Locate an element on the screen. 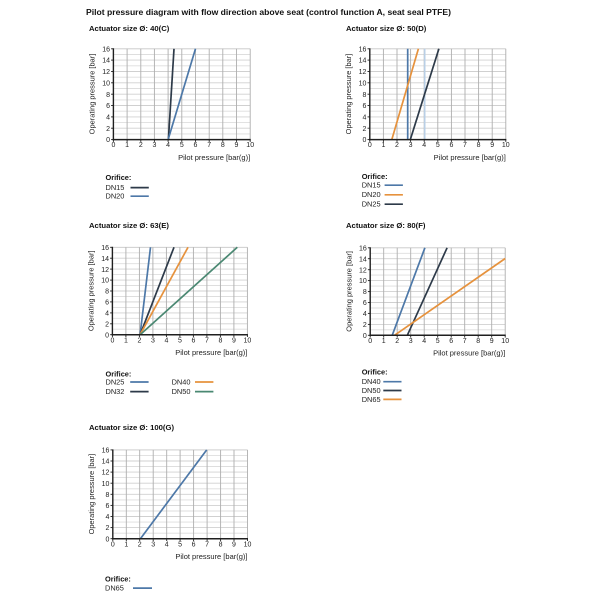  svg-text: DN32 is located at coordinates (115, 391).